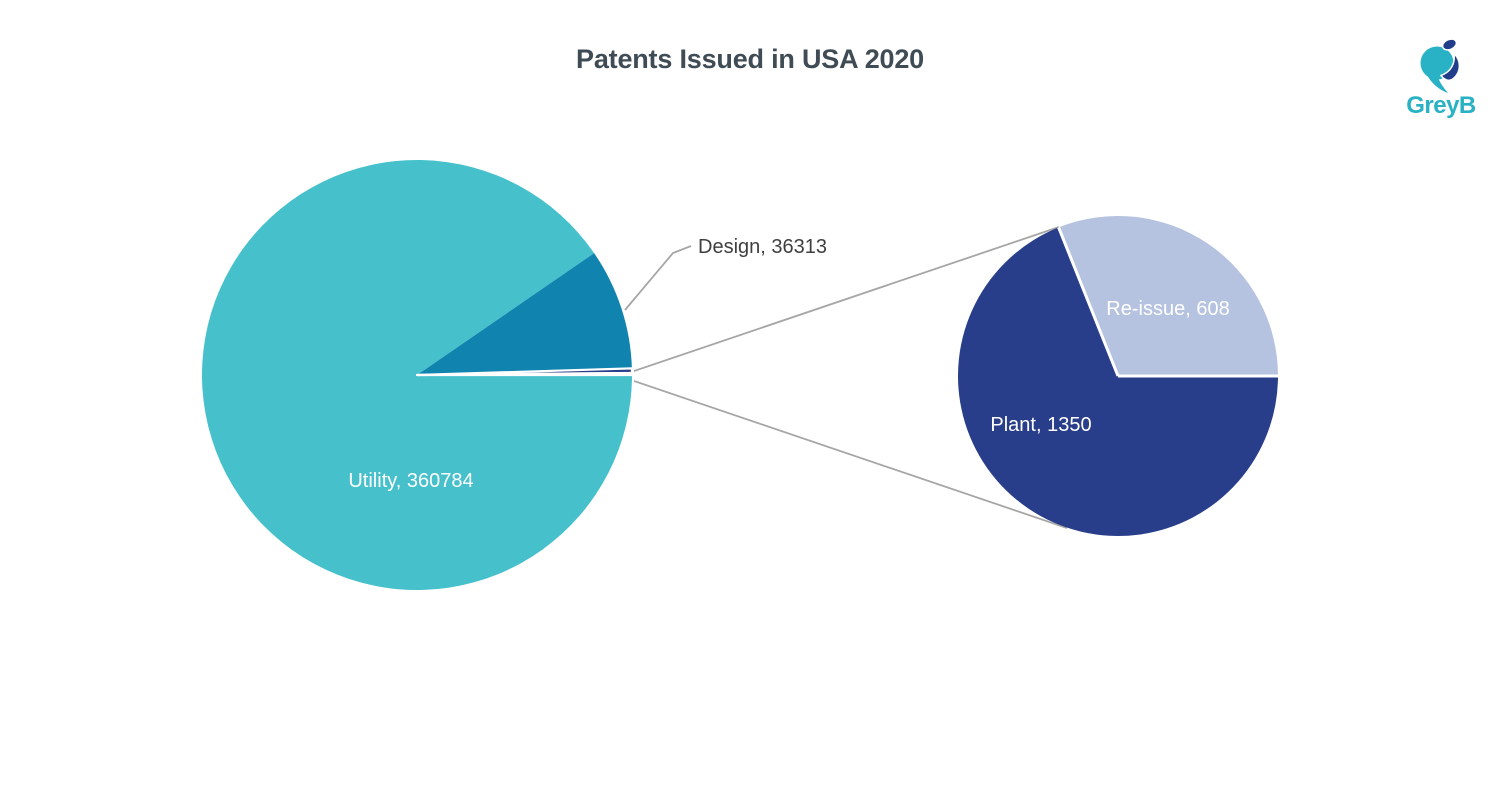 The height and width of the screenshot is (800, 1500). I want to click on connector-line-top, so click(846, 299).